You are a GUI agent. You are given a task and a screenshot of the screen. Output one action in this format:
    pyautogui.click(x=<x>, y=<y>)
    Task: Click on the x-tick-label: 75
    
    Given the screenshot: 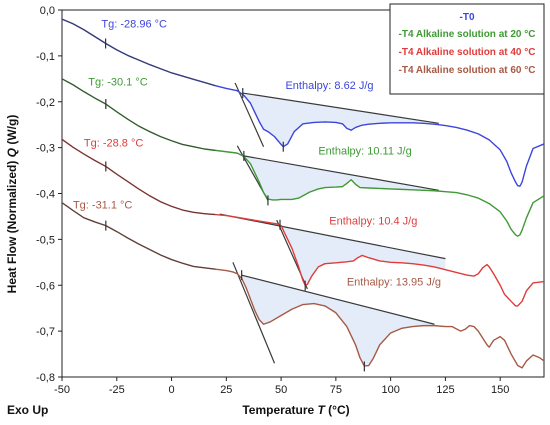 What is the action you would take?
    pyautogui.click(x=336, y=390)
    